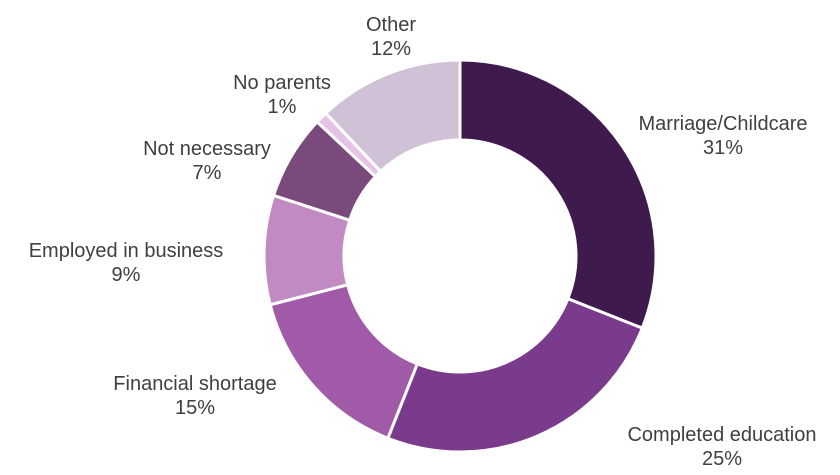 Image resolution: width=840 pixels, height=475 pixels. I want to click on slice-marriage-childcare, so click(558, 194).